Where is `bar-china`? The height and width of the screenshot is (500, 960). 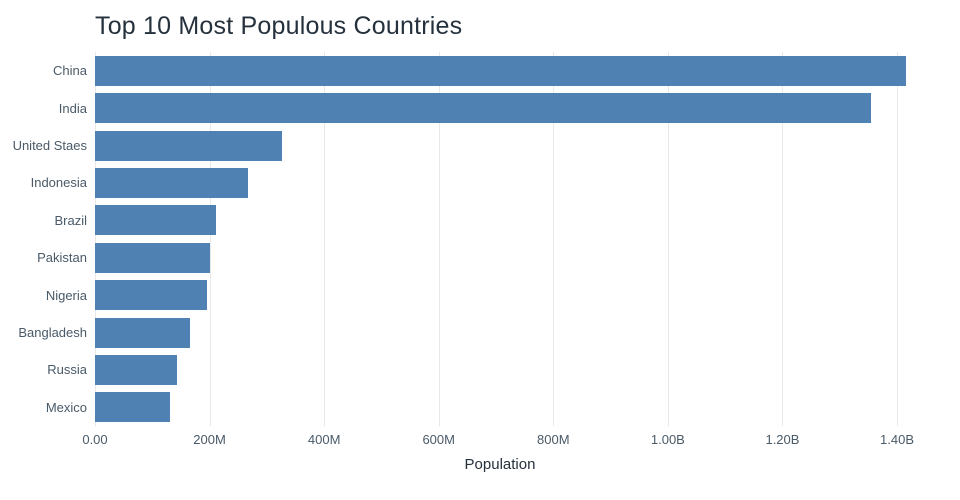 bar-china is located at coordinates (500, 70).